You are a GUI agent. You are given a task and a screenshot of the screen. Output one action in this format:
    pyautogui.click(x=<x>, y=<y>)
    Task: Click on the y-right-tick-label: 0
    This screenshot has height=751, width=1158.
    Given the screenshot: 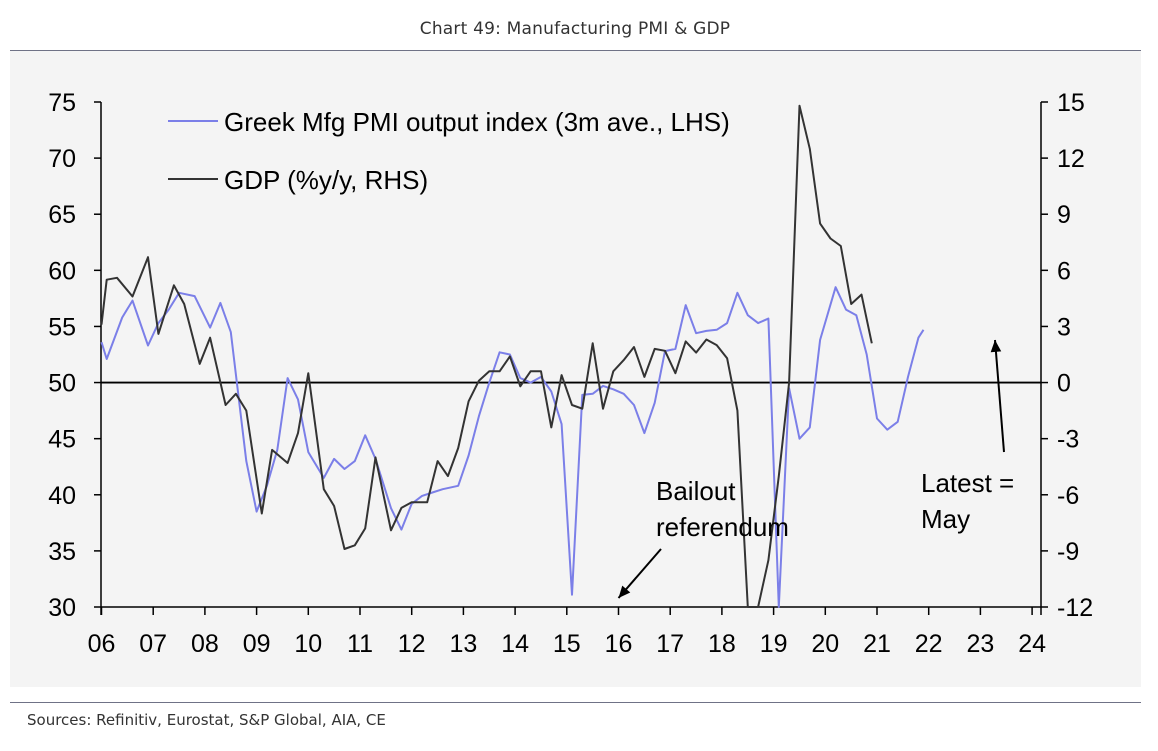 What is the action you would take?
    pyautogui.click(x=1064, y=384)
    